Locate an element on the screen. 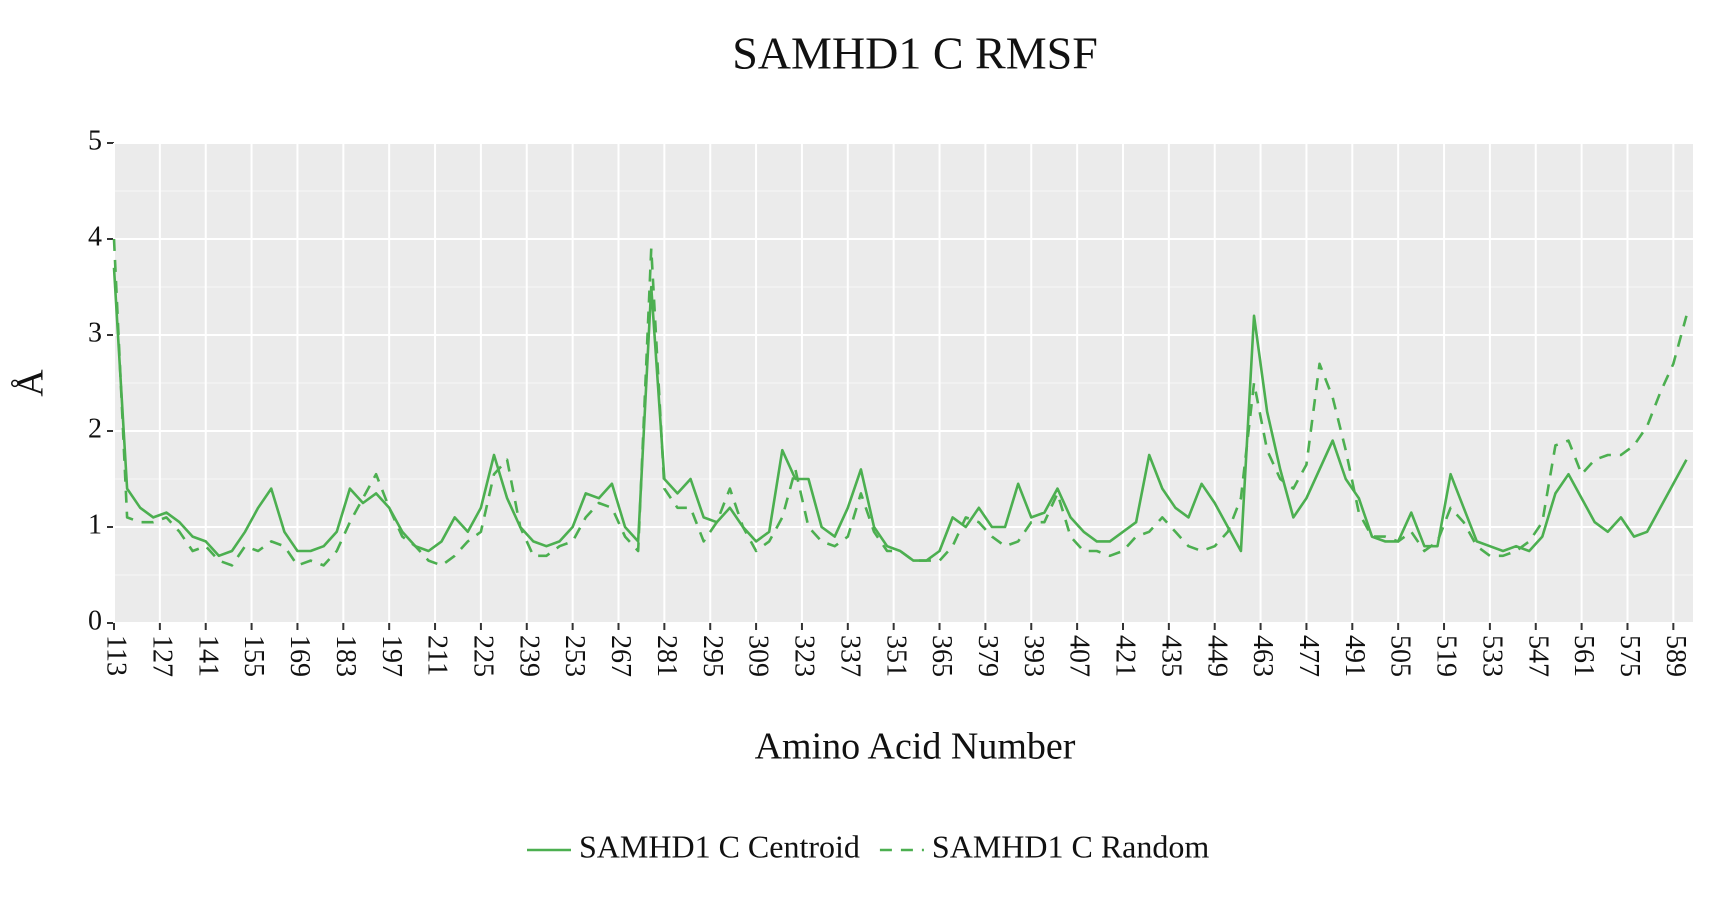 The image size is (1721, 902). x-tick-label: 127 is located at coordinates (161, 656).